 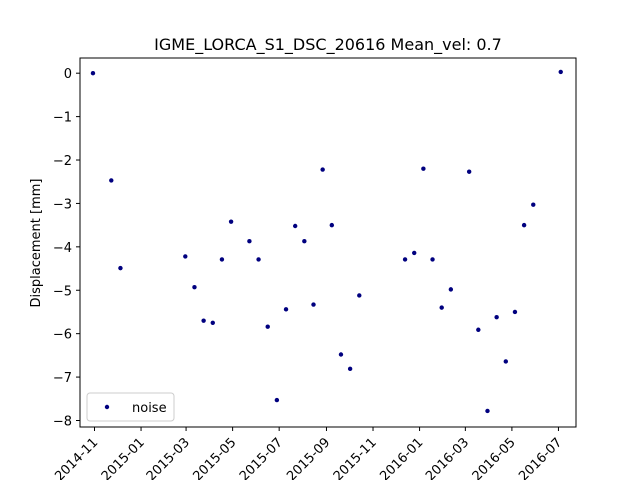 I want to click on legend: noise, so click(x=130, y=407).